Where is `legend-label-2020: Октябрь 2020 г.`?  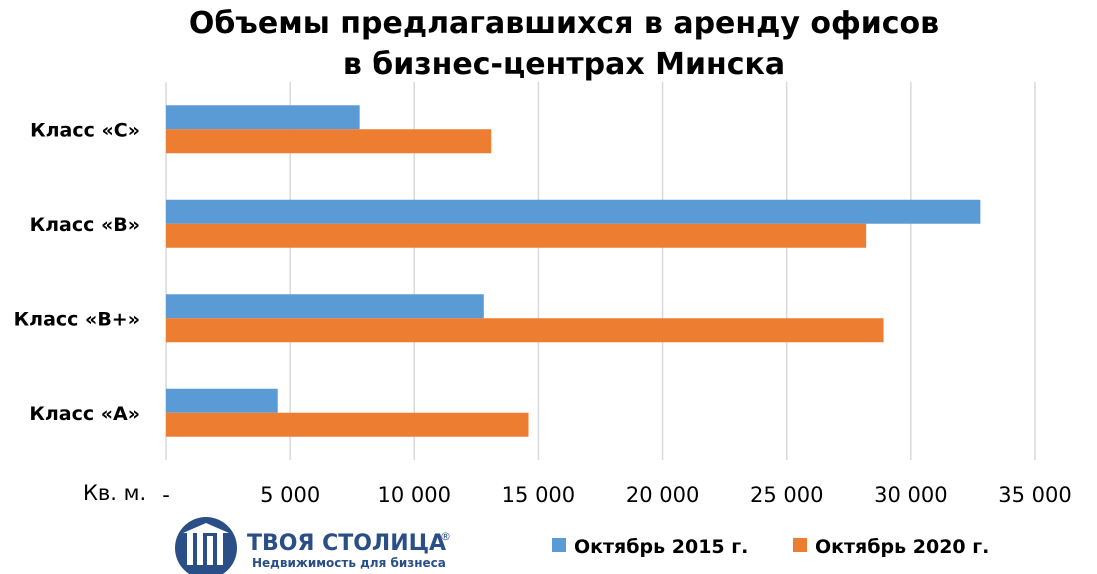
legend-label-2020: Октябрь 2020 г. is located at coordinates (902, 547).